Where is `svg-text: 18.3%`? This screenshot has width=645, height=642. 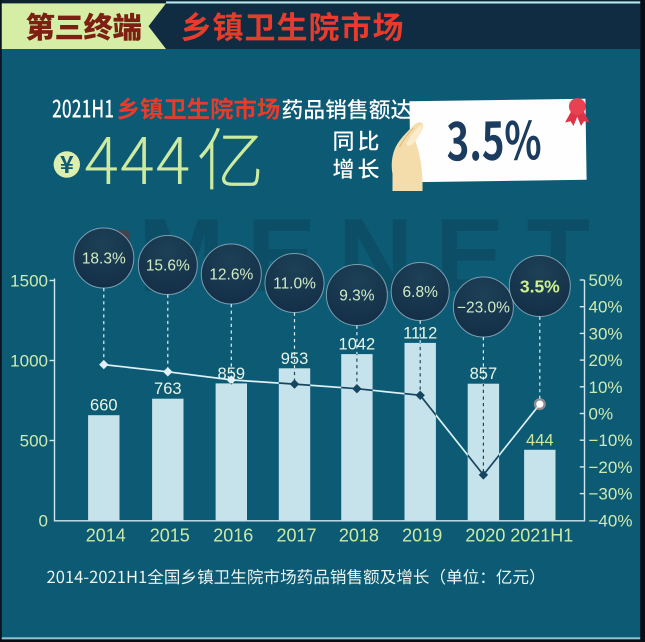 svg-text: 18.3% is located at coordinates (104, 259).